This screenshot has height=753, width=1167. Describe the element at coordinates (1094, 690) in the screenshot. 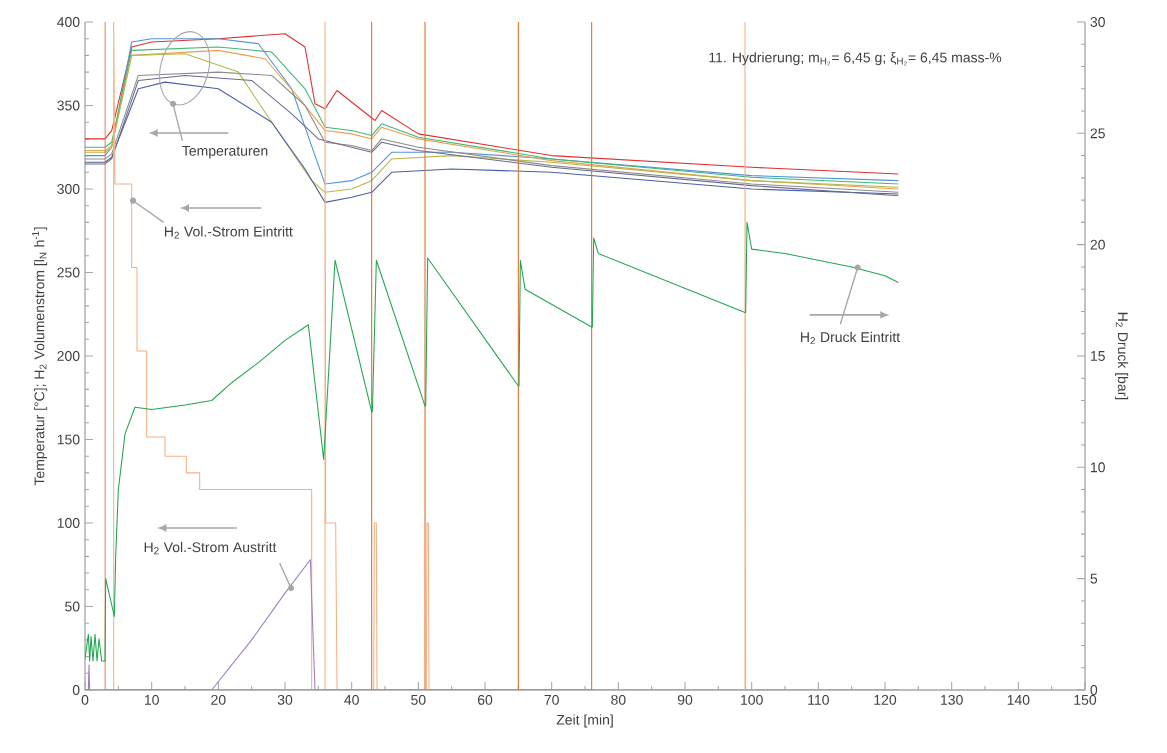

I see `y2-tick-label: 0` at that location.